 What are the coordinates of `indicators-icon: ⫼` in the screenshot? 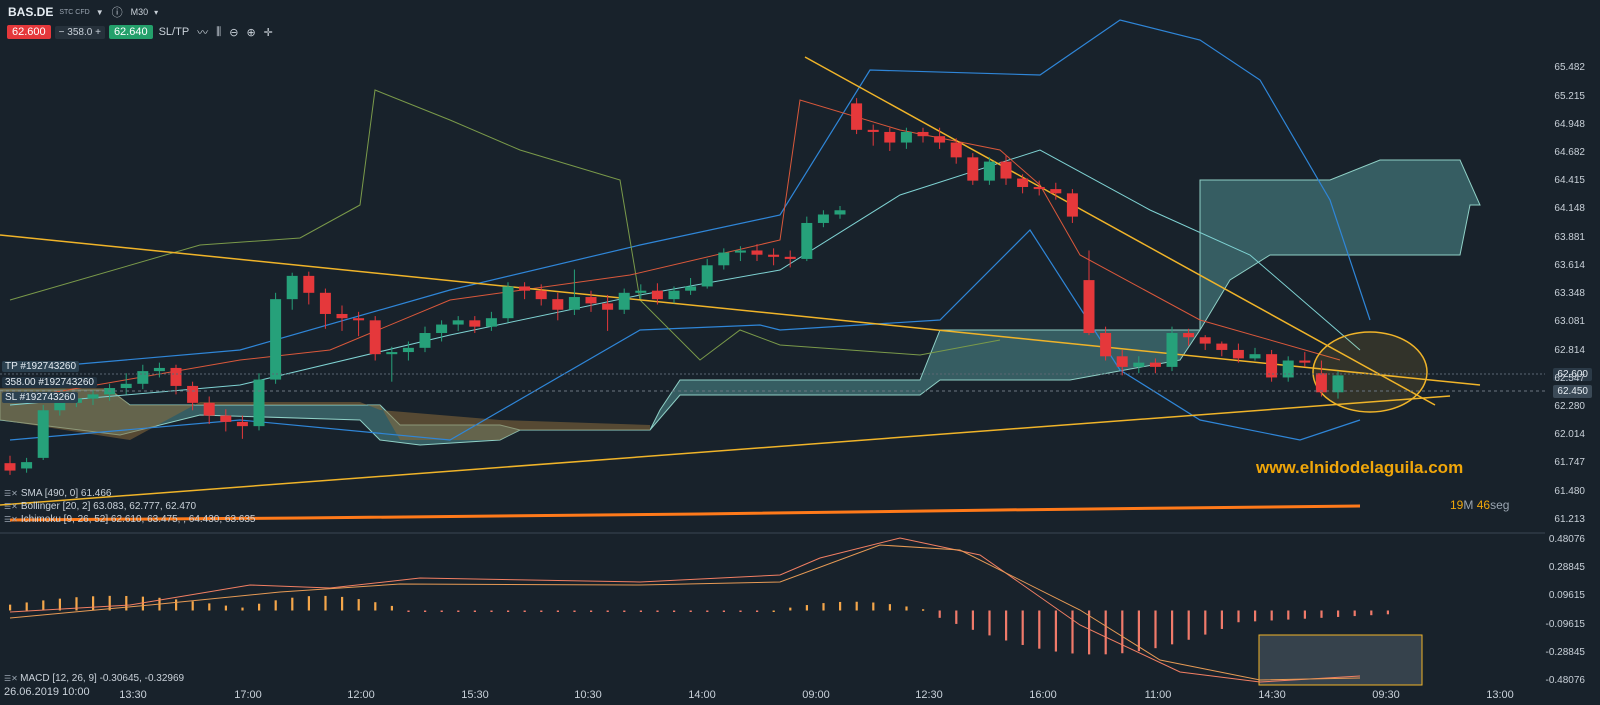 It's located at (219, 31).